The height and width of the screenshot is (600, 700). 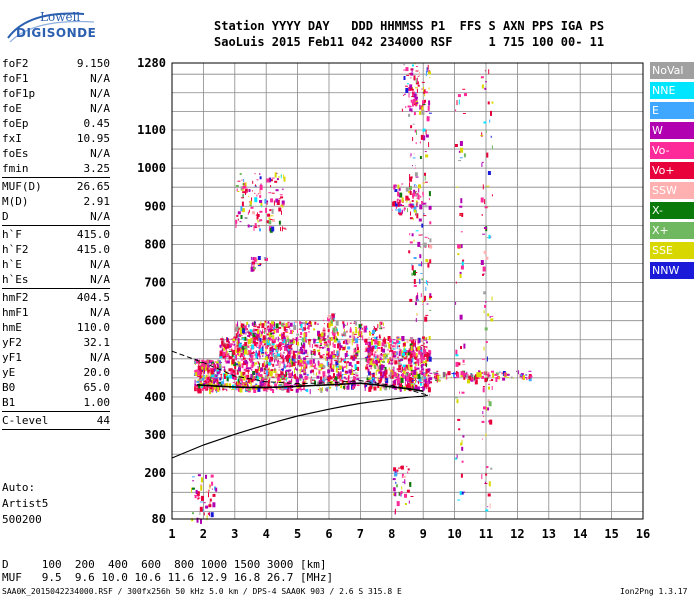 What do you see at coordinates (97, 402) in the screenshot?
I see `param-value: 1.00` at bounding box center [97, 402].